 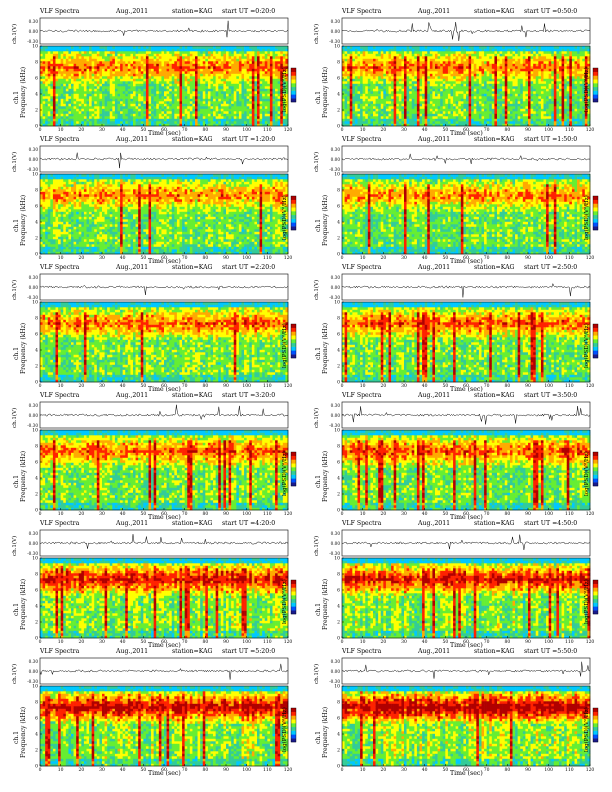 I want to click on x-tick-label: 70, so click(x=185, y=514).